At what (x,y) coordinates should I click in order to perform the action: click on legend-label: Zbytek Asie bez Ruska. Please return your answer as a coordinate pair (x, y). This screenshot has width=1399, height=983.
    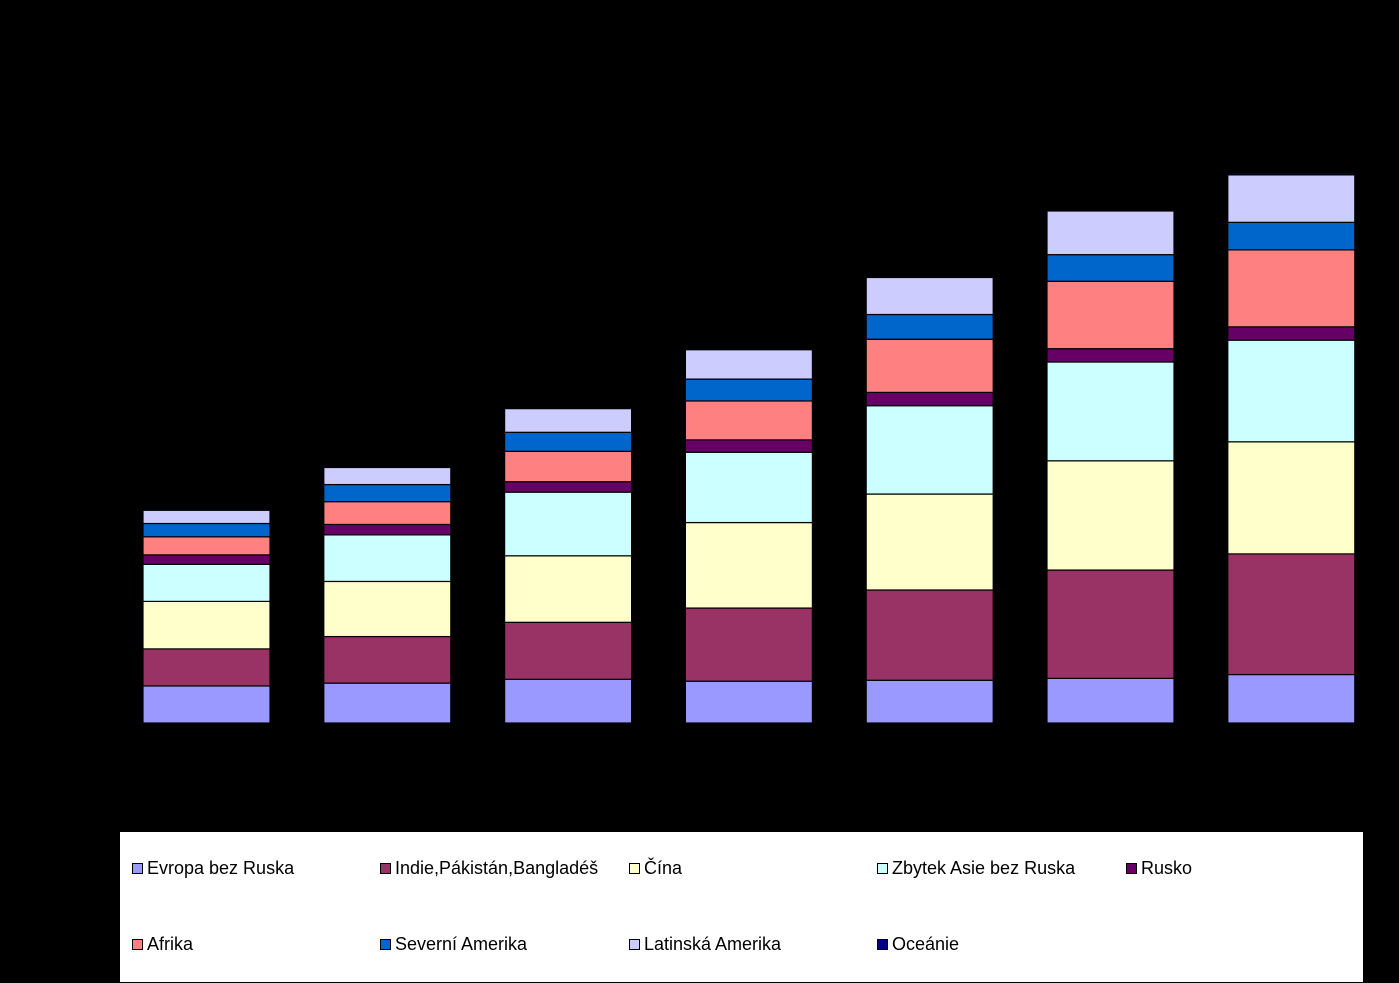
    Looking at the image, I should click on (984, 868).